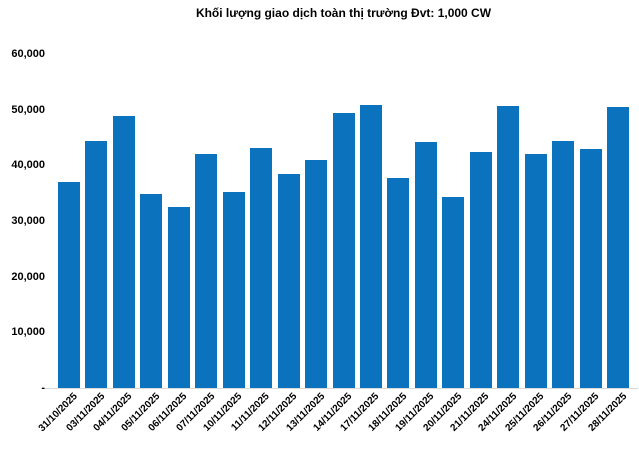 The width and height of the screenshot is (639, 455). What do you see at coordinates (113, 412) in the screenshot?
I see `x-tick-label: 04/11/2025` at bounding box center [113, 412].